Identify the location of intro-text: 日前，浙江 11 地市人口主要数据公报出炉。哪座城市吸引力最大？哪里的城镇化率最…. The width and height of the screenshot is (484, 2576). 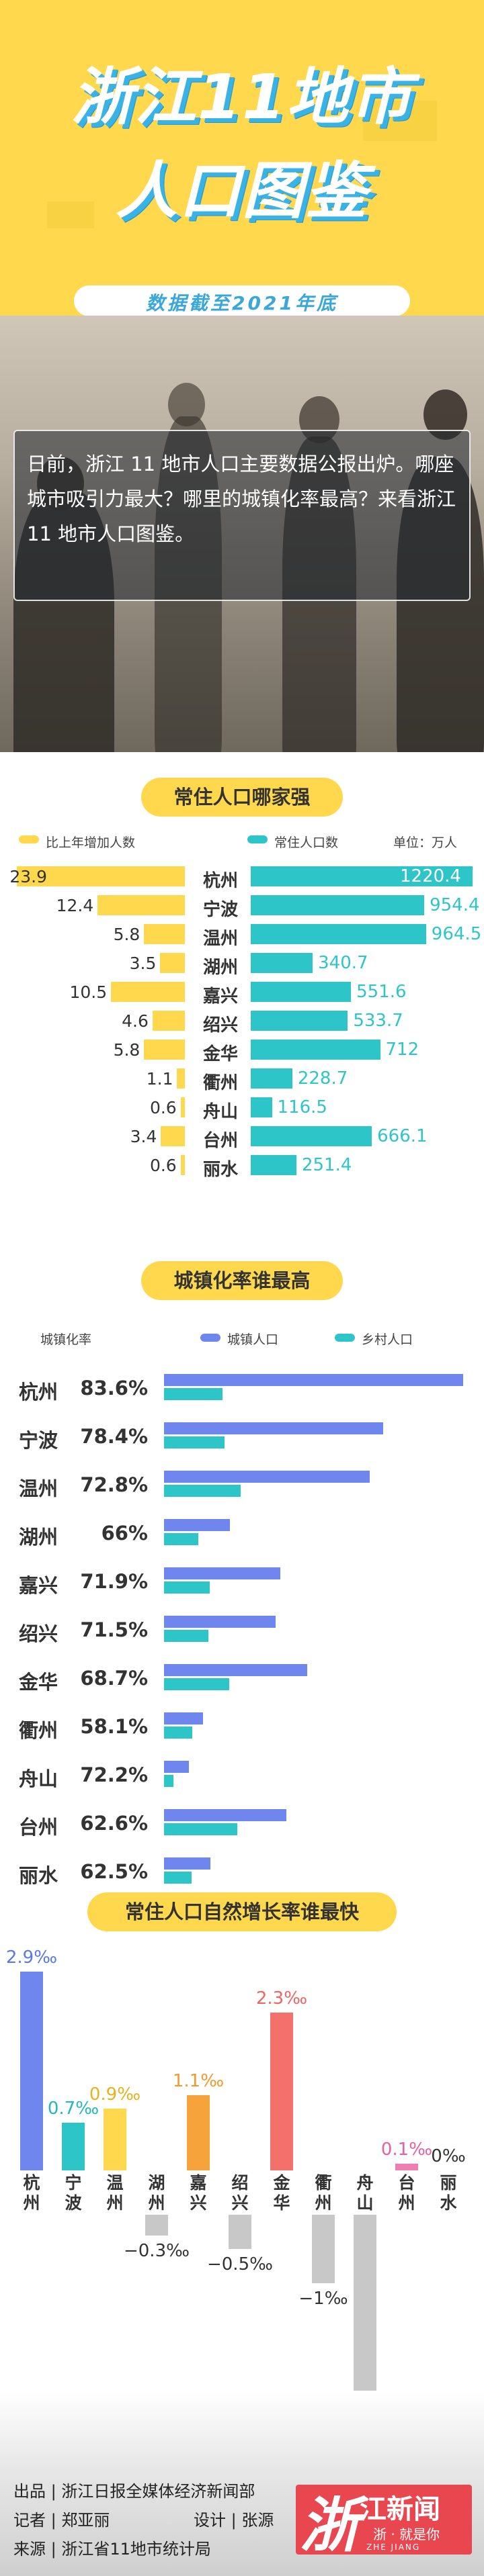
(242, 499).